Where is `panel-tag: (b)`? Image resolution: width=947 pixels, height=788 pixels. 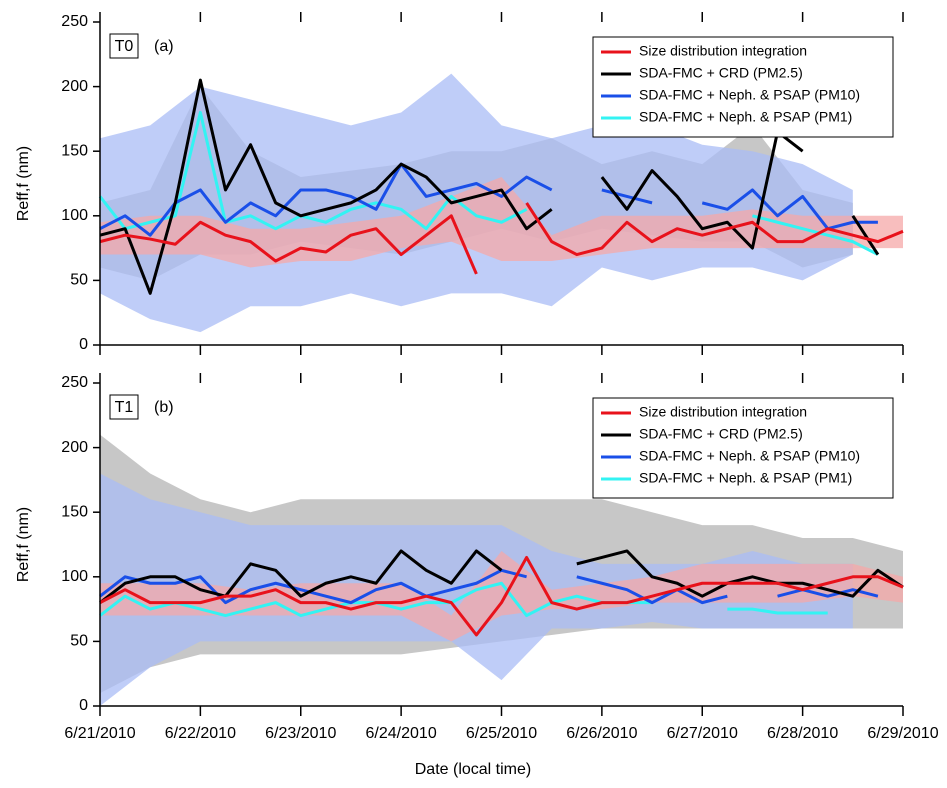
panel-tag: (b) is located at coordinates (164, 407).